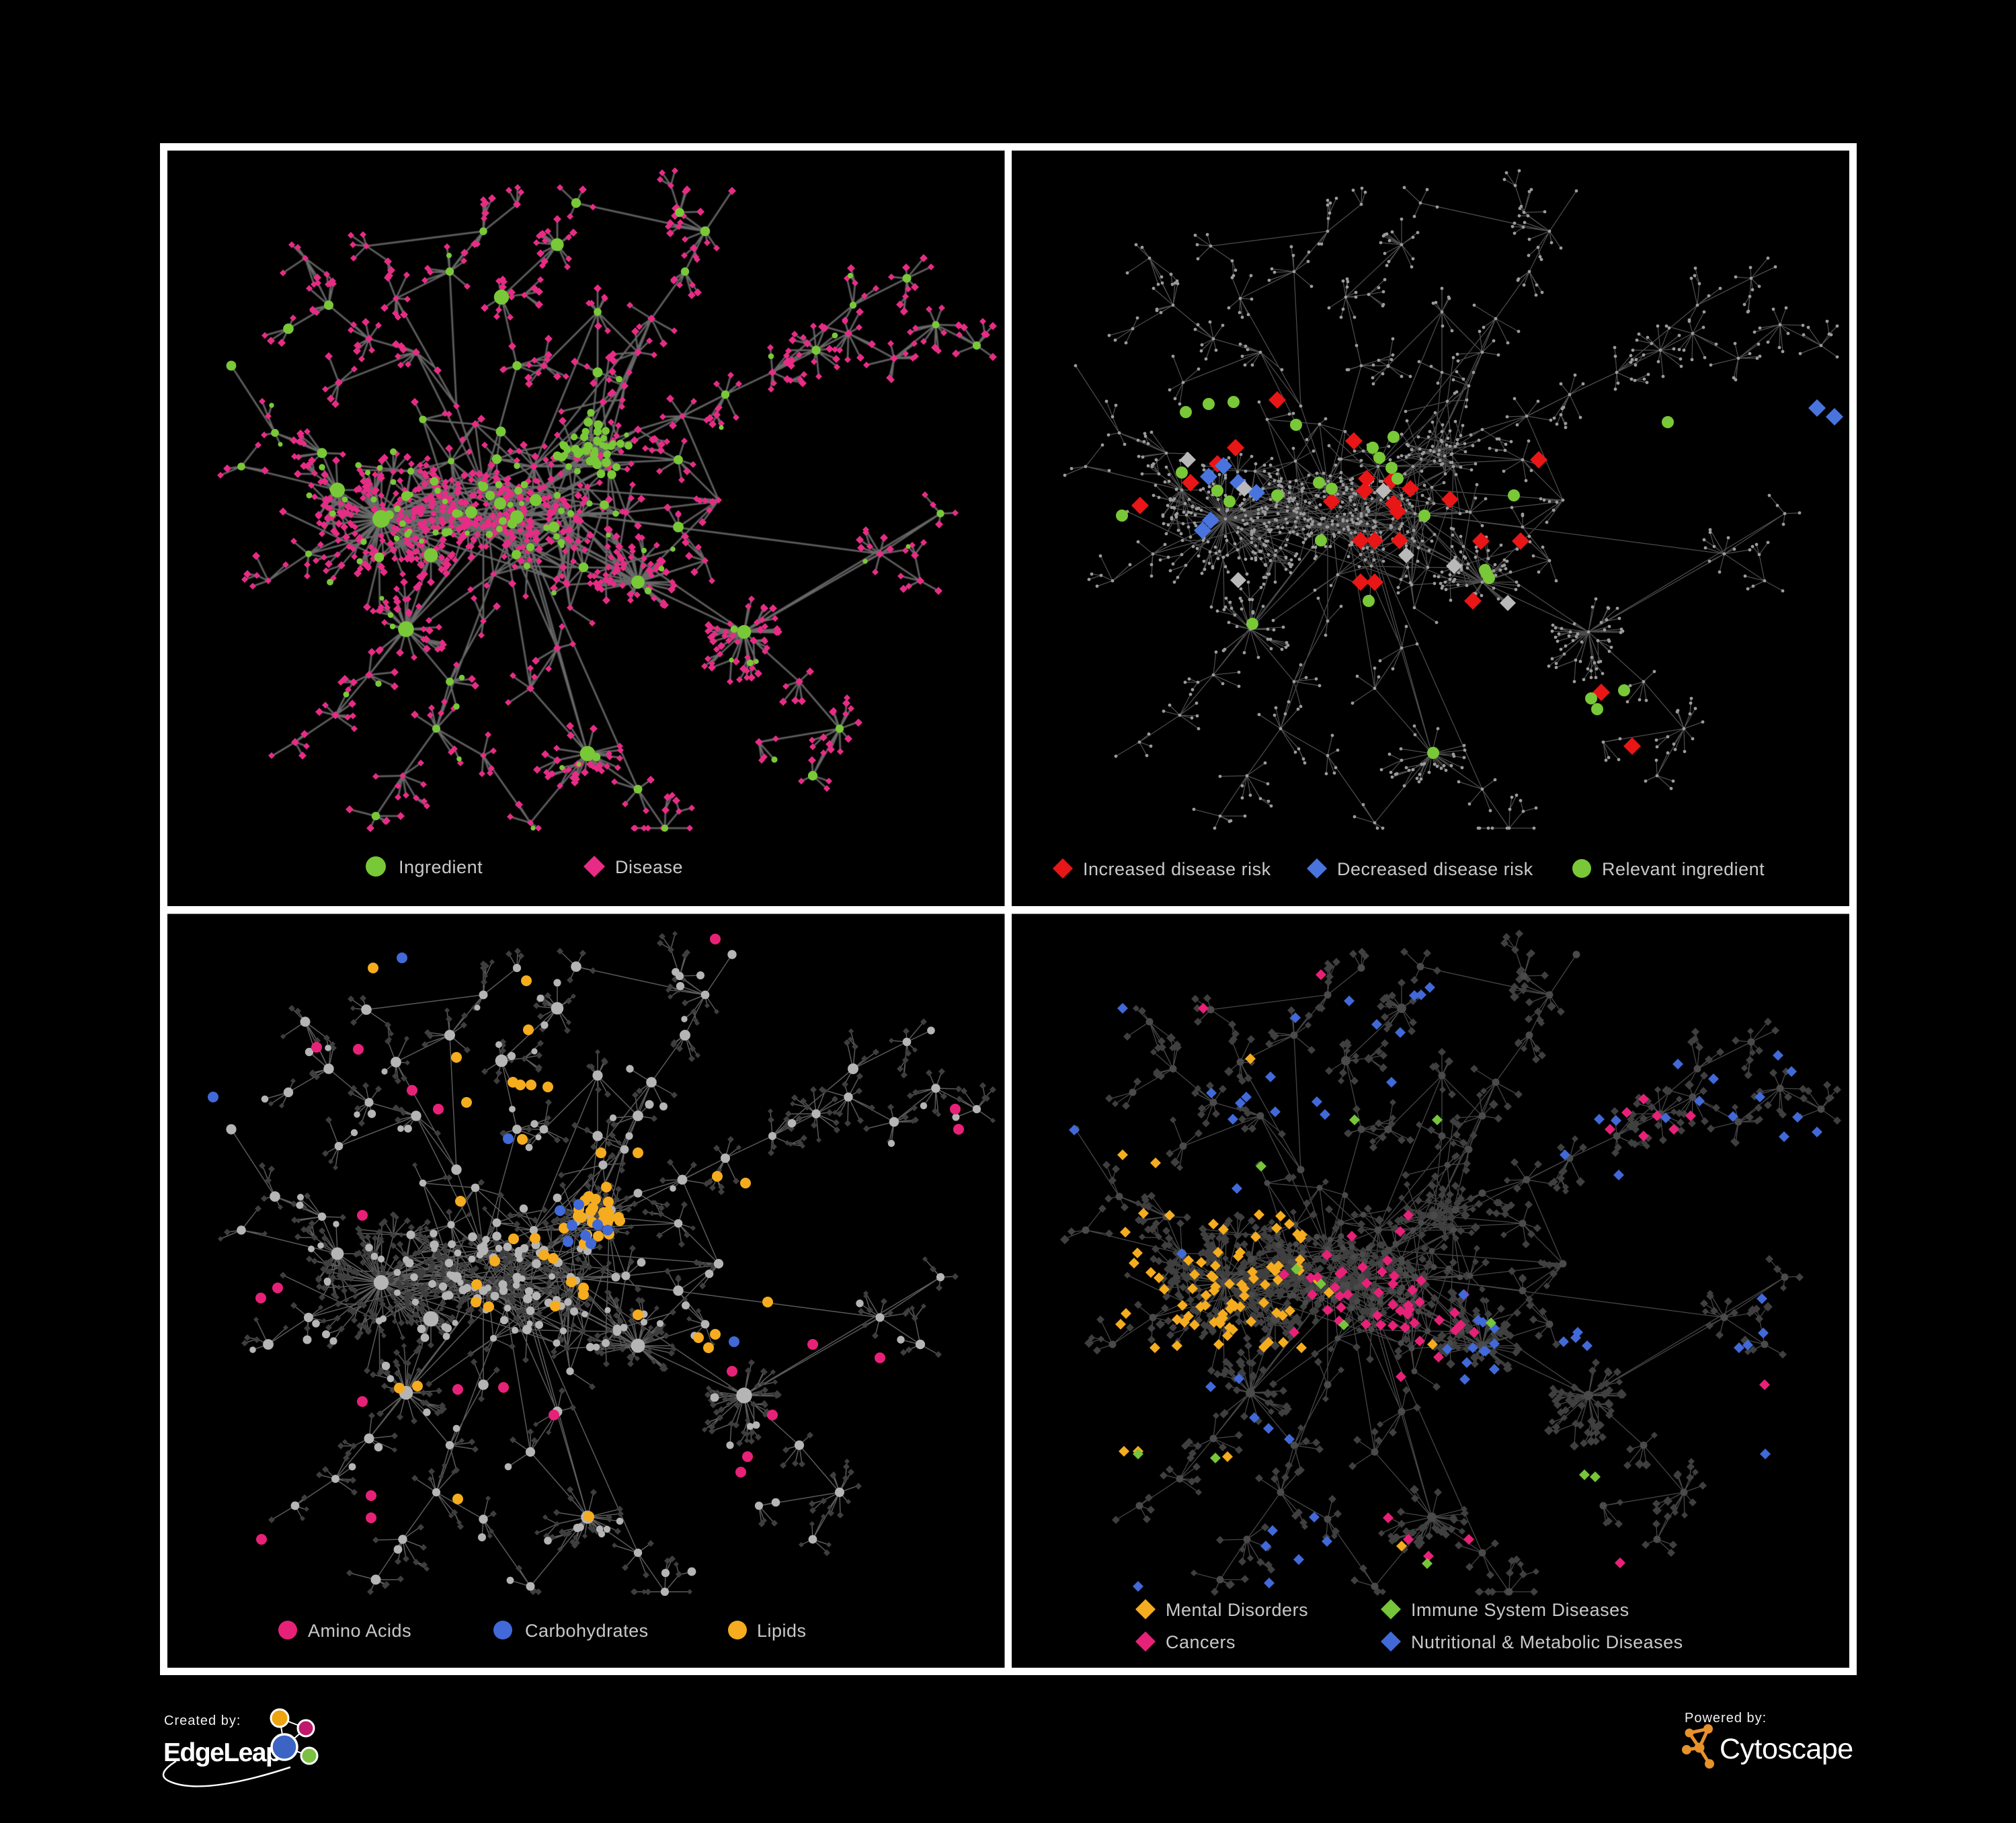 The height and width of the screenshot is (1823, 2016). I want to click on svg-text: Carbohydrates, so click(587, 1631).